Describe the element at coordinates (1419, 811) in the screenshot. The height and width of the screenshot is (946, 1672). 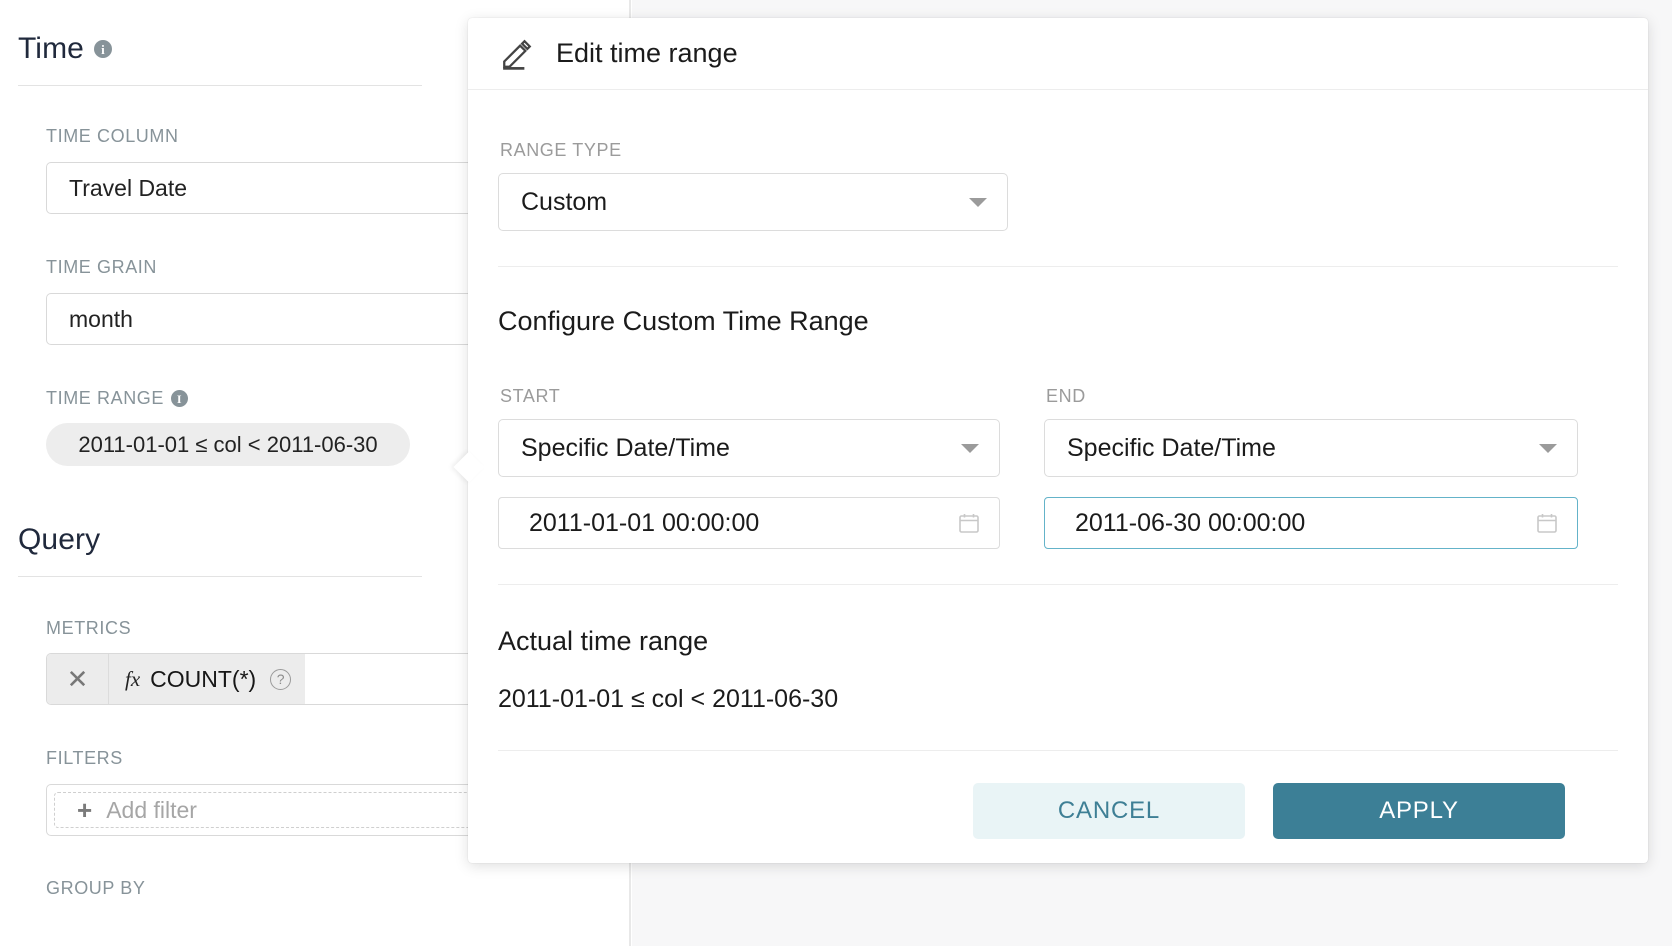
I see `apply-button: APPLY` at that location.